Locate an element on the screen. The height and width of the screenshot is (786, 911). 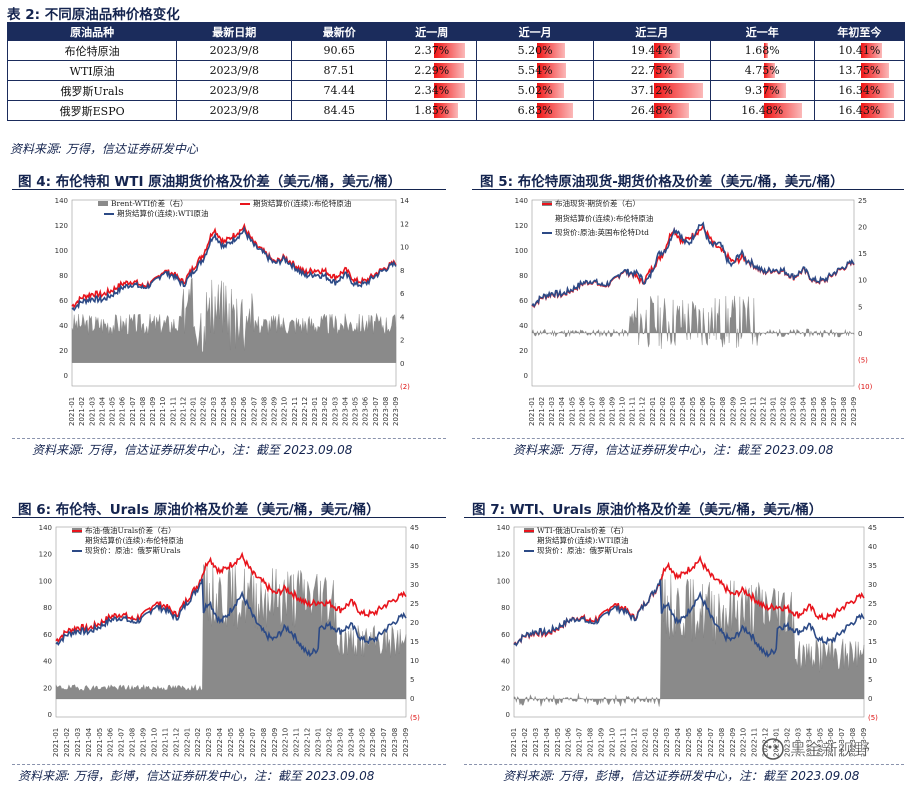
x-tick: 2022-09 is located at coordinates (275, 411).